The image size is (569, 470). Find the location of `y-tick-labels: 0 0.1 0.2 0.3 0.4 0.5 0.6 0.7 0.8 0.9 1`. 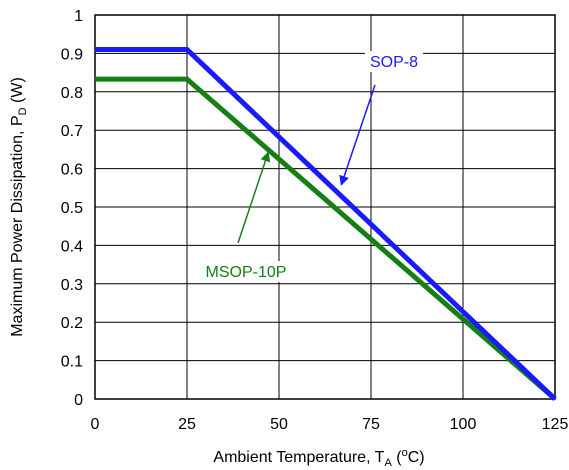

y-tick-labels: 0 0.1 0.2 0.3 0.4 0.5 0.6 0.7 0.8 0.9 1 is located at coordinates (72, 208).